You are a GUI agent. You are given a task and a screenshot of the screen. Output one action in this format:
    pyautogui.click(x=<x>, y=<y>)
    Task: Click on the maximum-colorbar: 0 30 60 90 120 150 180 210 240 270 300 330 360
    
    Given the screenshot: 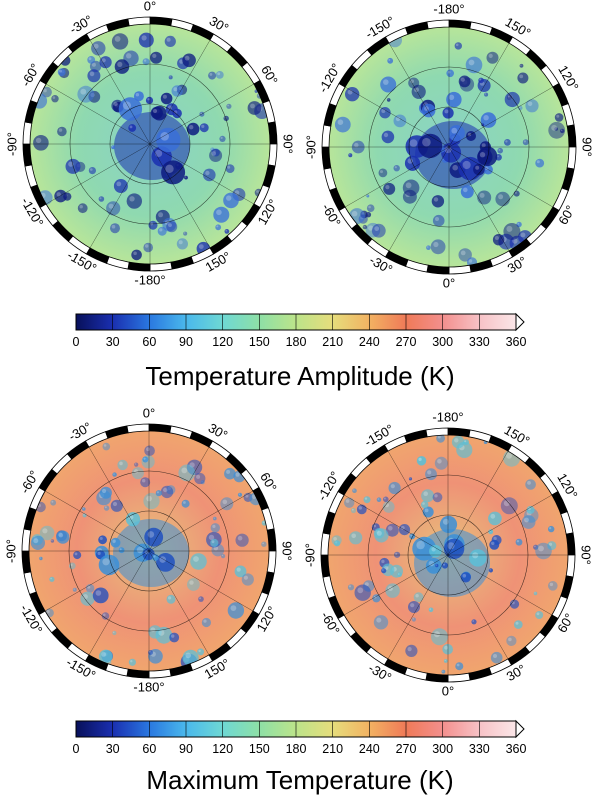 What is the action you would take?
    pyautogui.click(x=300, y=737)
    